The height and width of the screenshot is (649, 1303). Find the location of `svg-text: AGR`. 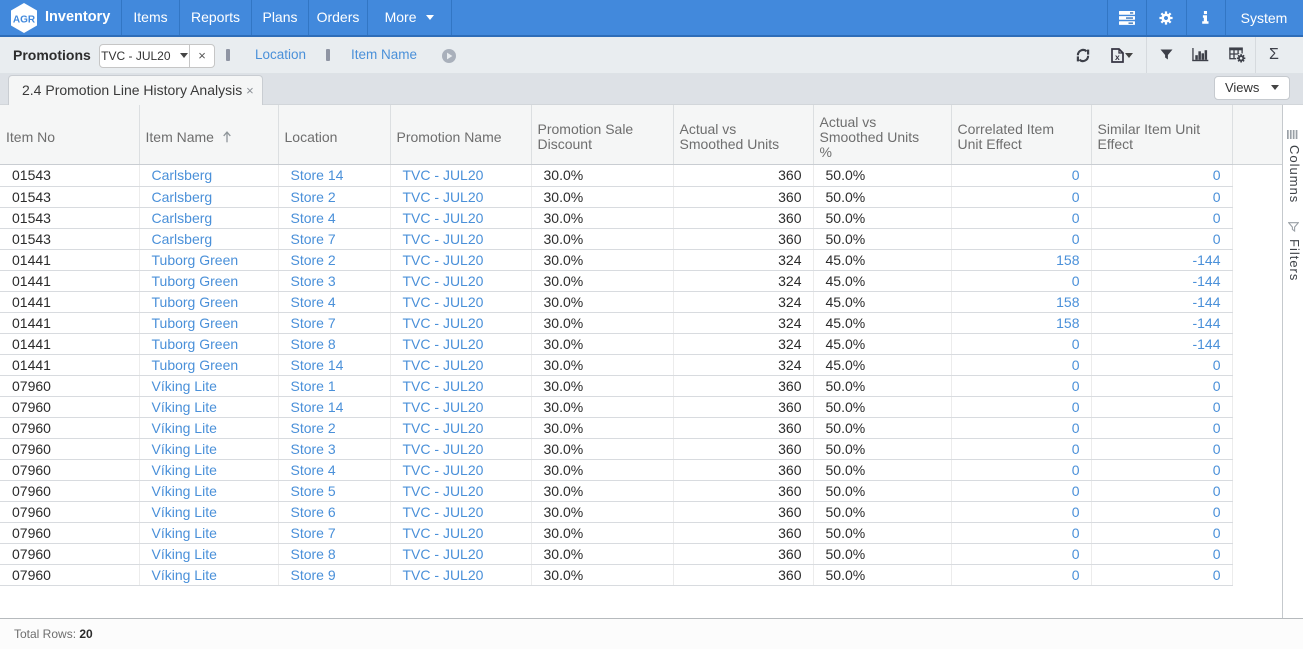

svg-text: AGR is located at coordinates (24, 20).